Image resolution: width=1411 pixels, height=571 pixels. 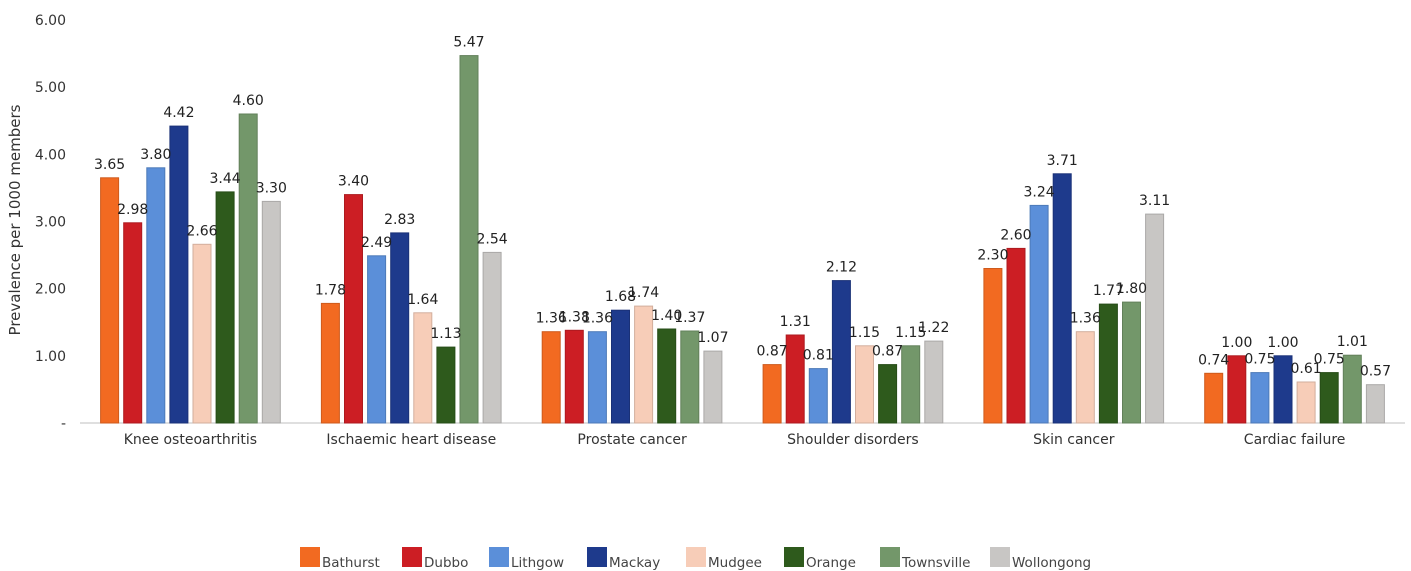 What do you see at coordinates (50, 88) in the screenshot?
I see `y-tick-label: 5.00` at bounding box center [50, 88].